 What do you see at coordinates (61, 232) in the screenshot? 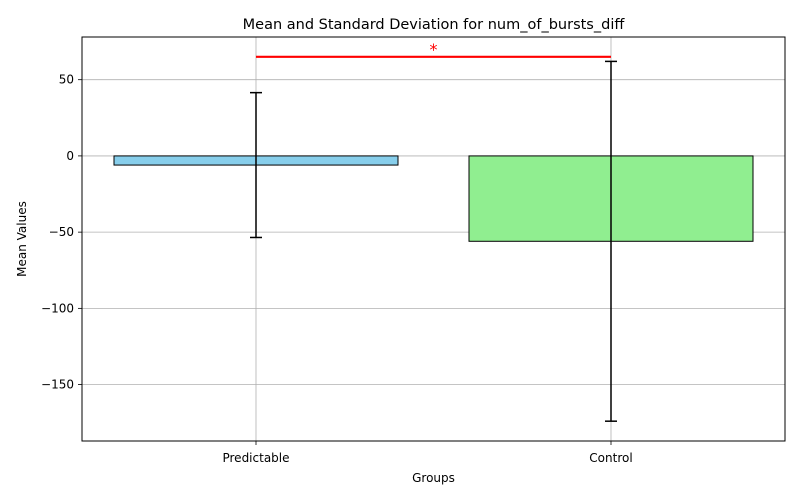
I see `y-tick-label: −50` at bounding box center [61, 232].